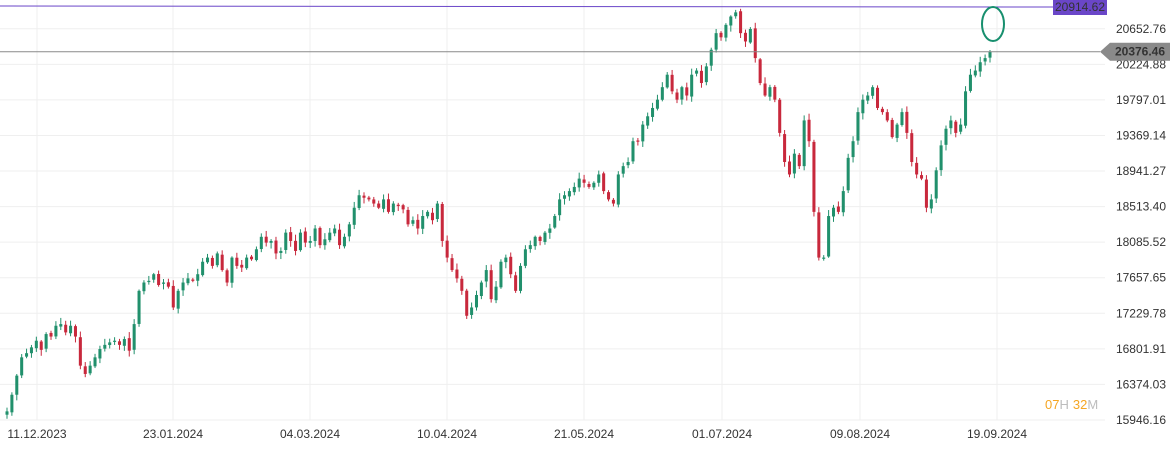 The image size is (1175, 455). I want to click on price-tick-label: 16801.91, so click(1141, 349).